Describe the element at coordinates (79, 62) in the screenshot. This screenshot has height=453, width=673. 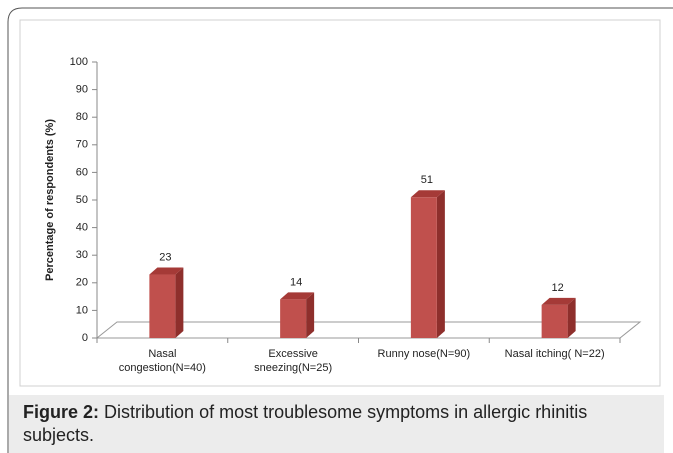
I see `y-tick-label: 100` at that location.